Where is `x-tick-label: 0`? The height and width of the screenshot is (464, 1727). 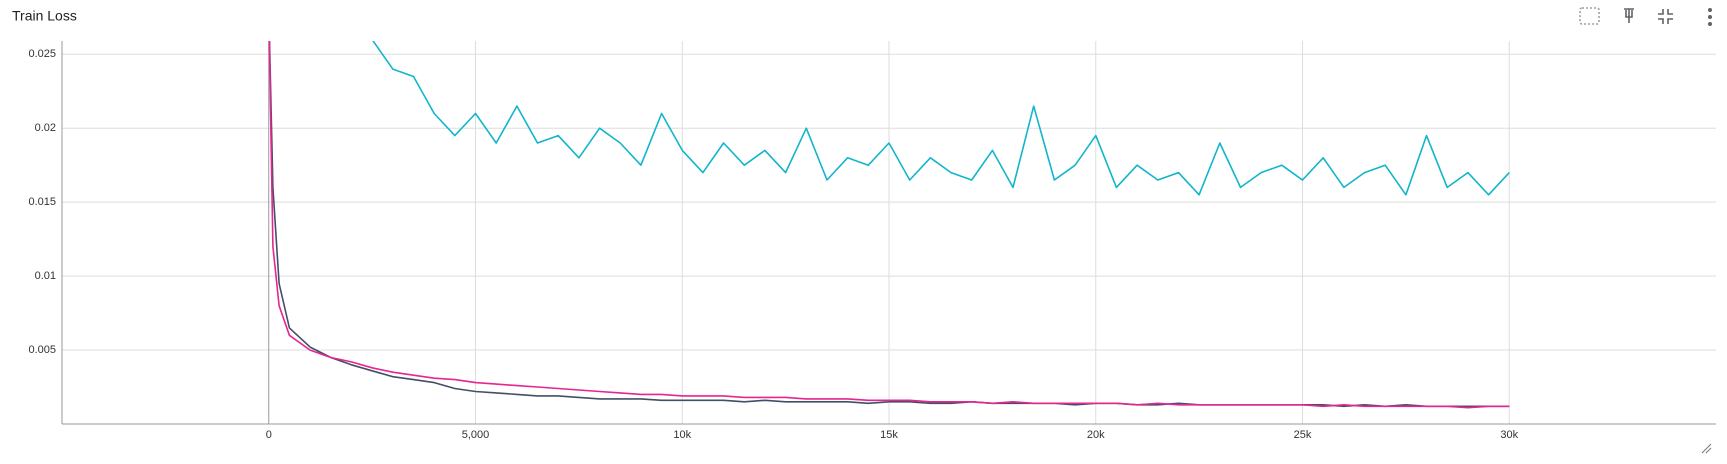 x-tick-label: 0 is located at coordinates (269, 435).